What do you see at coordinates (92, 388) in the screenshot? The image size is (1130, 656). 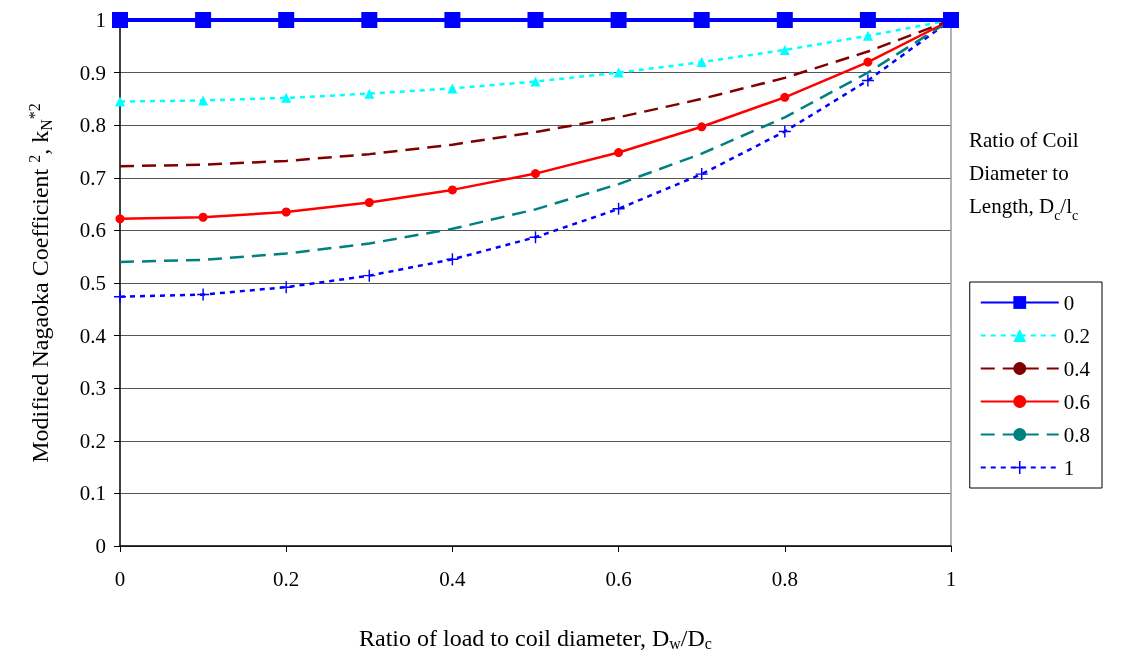 I see `y-tick-label: 0.3` at bounding box center [92, 388].